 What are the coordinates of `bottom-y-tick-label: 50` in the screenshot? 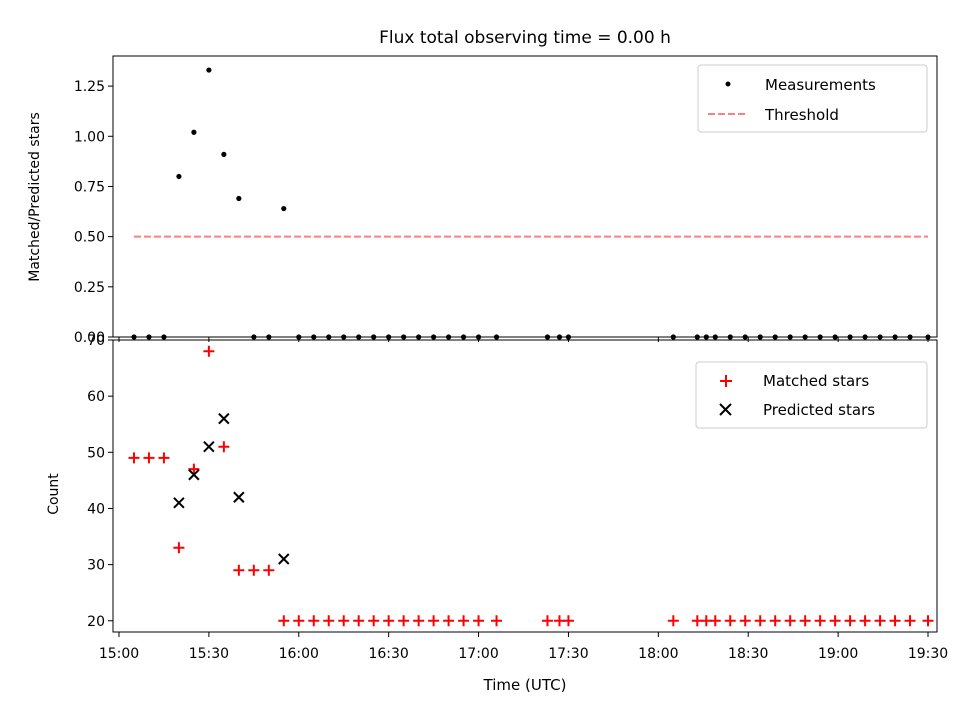 It's located at (96, 453).